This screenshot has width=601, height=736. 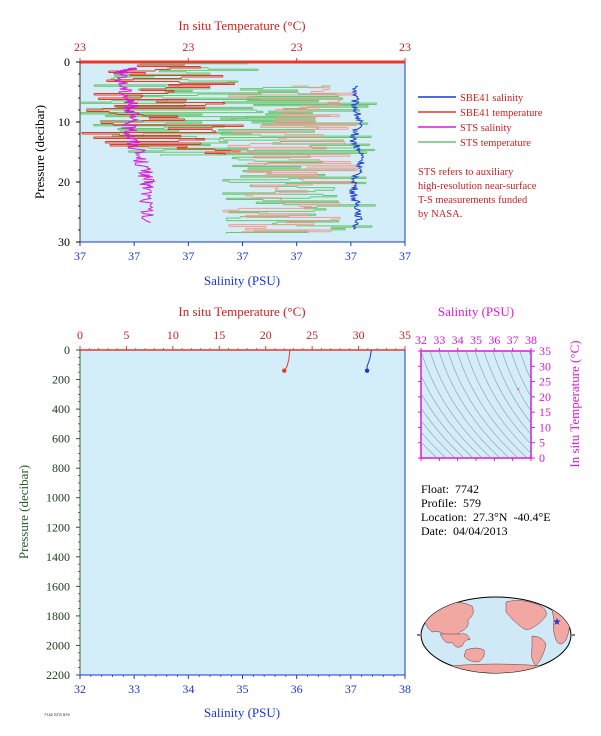 What do you see at coordinates (545, 412) in the screenshot?
I see `ts-y-tick-label: 15` at bounding box center [545, 412].